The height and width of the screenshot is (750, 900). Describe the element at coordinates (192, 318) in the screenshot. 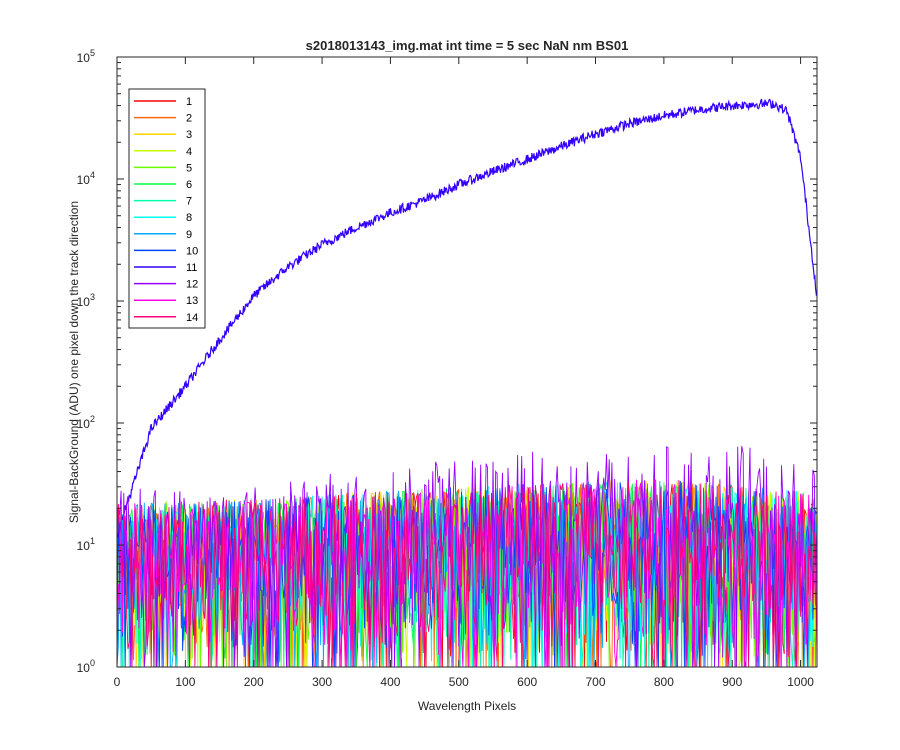

I see `legend-label: 14` at that location.